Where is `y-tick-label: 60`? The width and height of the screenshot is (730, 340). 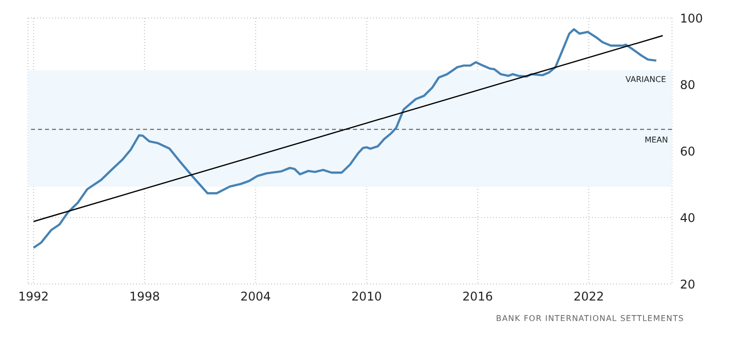 y-tick-label: 60 is located at coordinates (688, 151).